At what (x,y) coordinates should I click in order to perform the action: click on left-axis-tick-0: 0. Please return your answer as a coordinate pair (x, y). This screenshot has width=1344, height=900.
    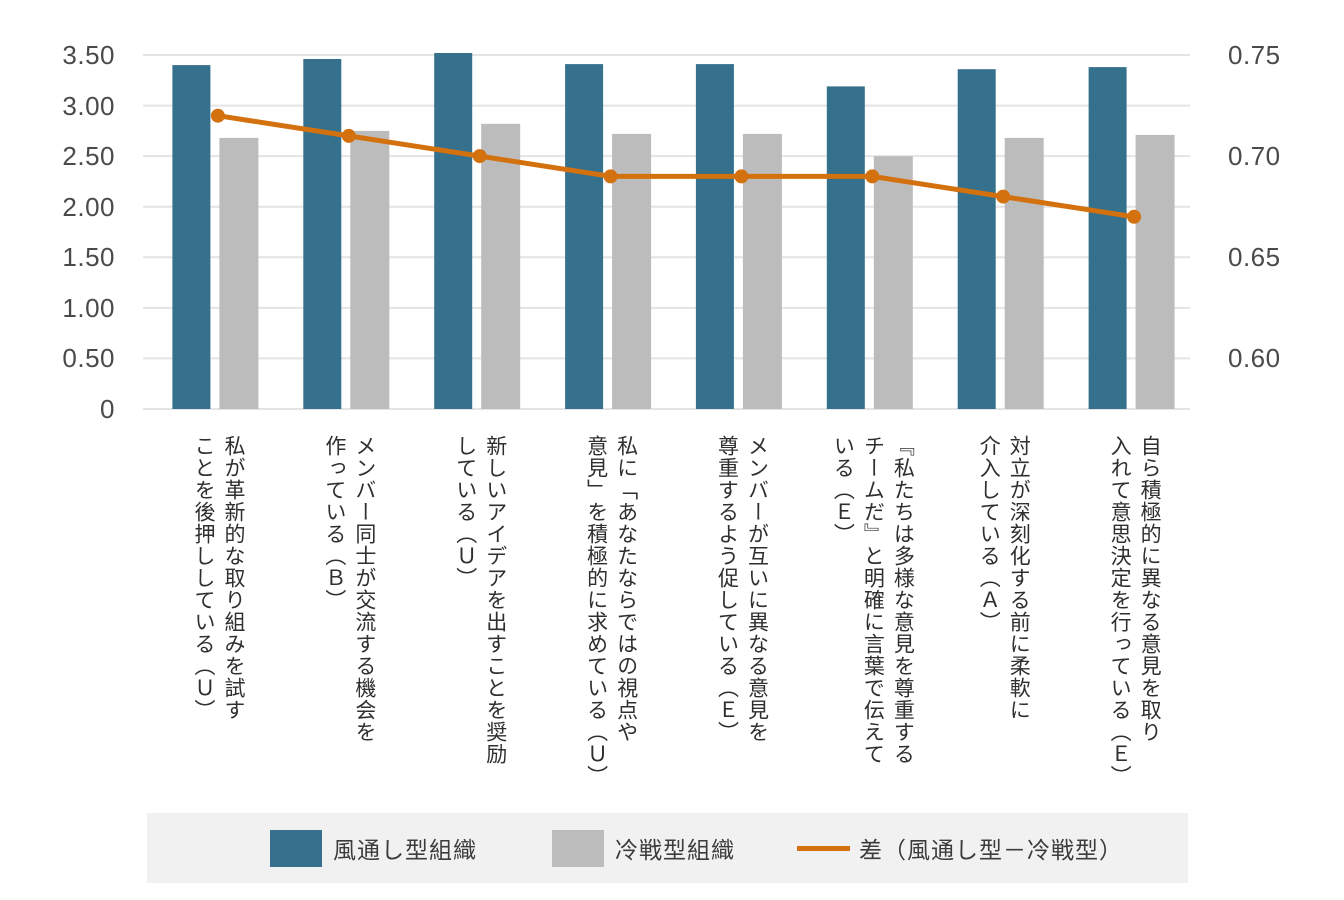
    Looking at the image, I should click on (107, 409).